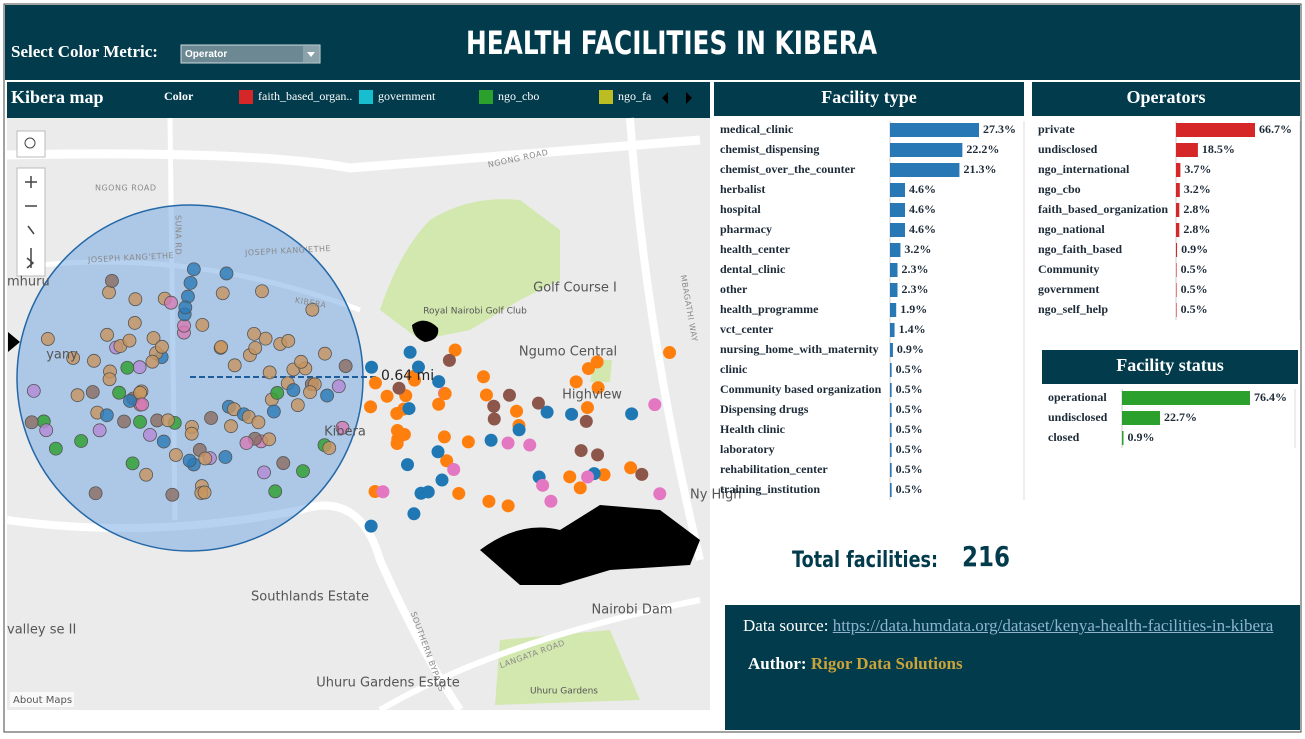 The image size is (1305, 739). What do you see at coordinates (407, 376) in the screenshot?
I see `scale-label: 0.64 mi` at bounding box center [407, 376].